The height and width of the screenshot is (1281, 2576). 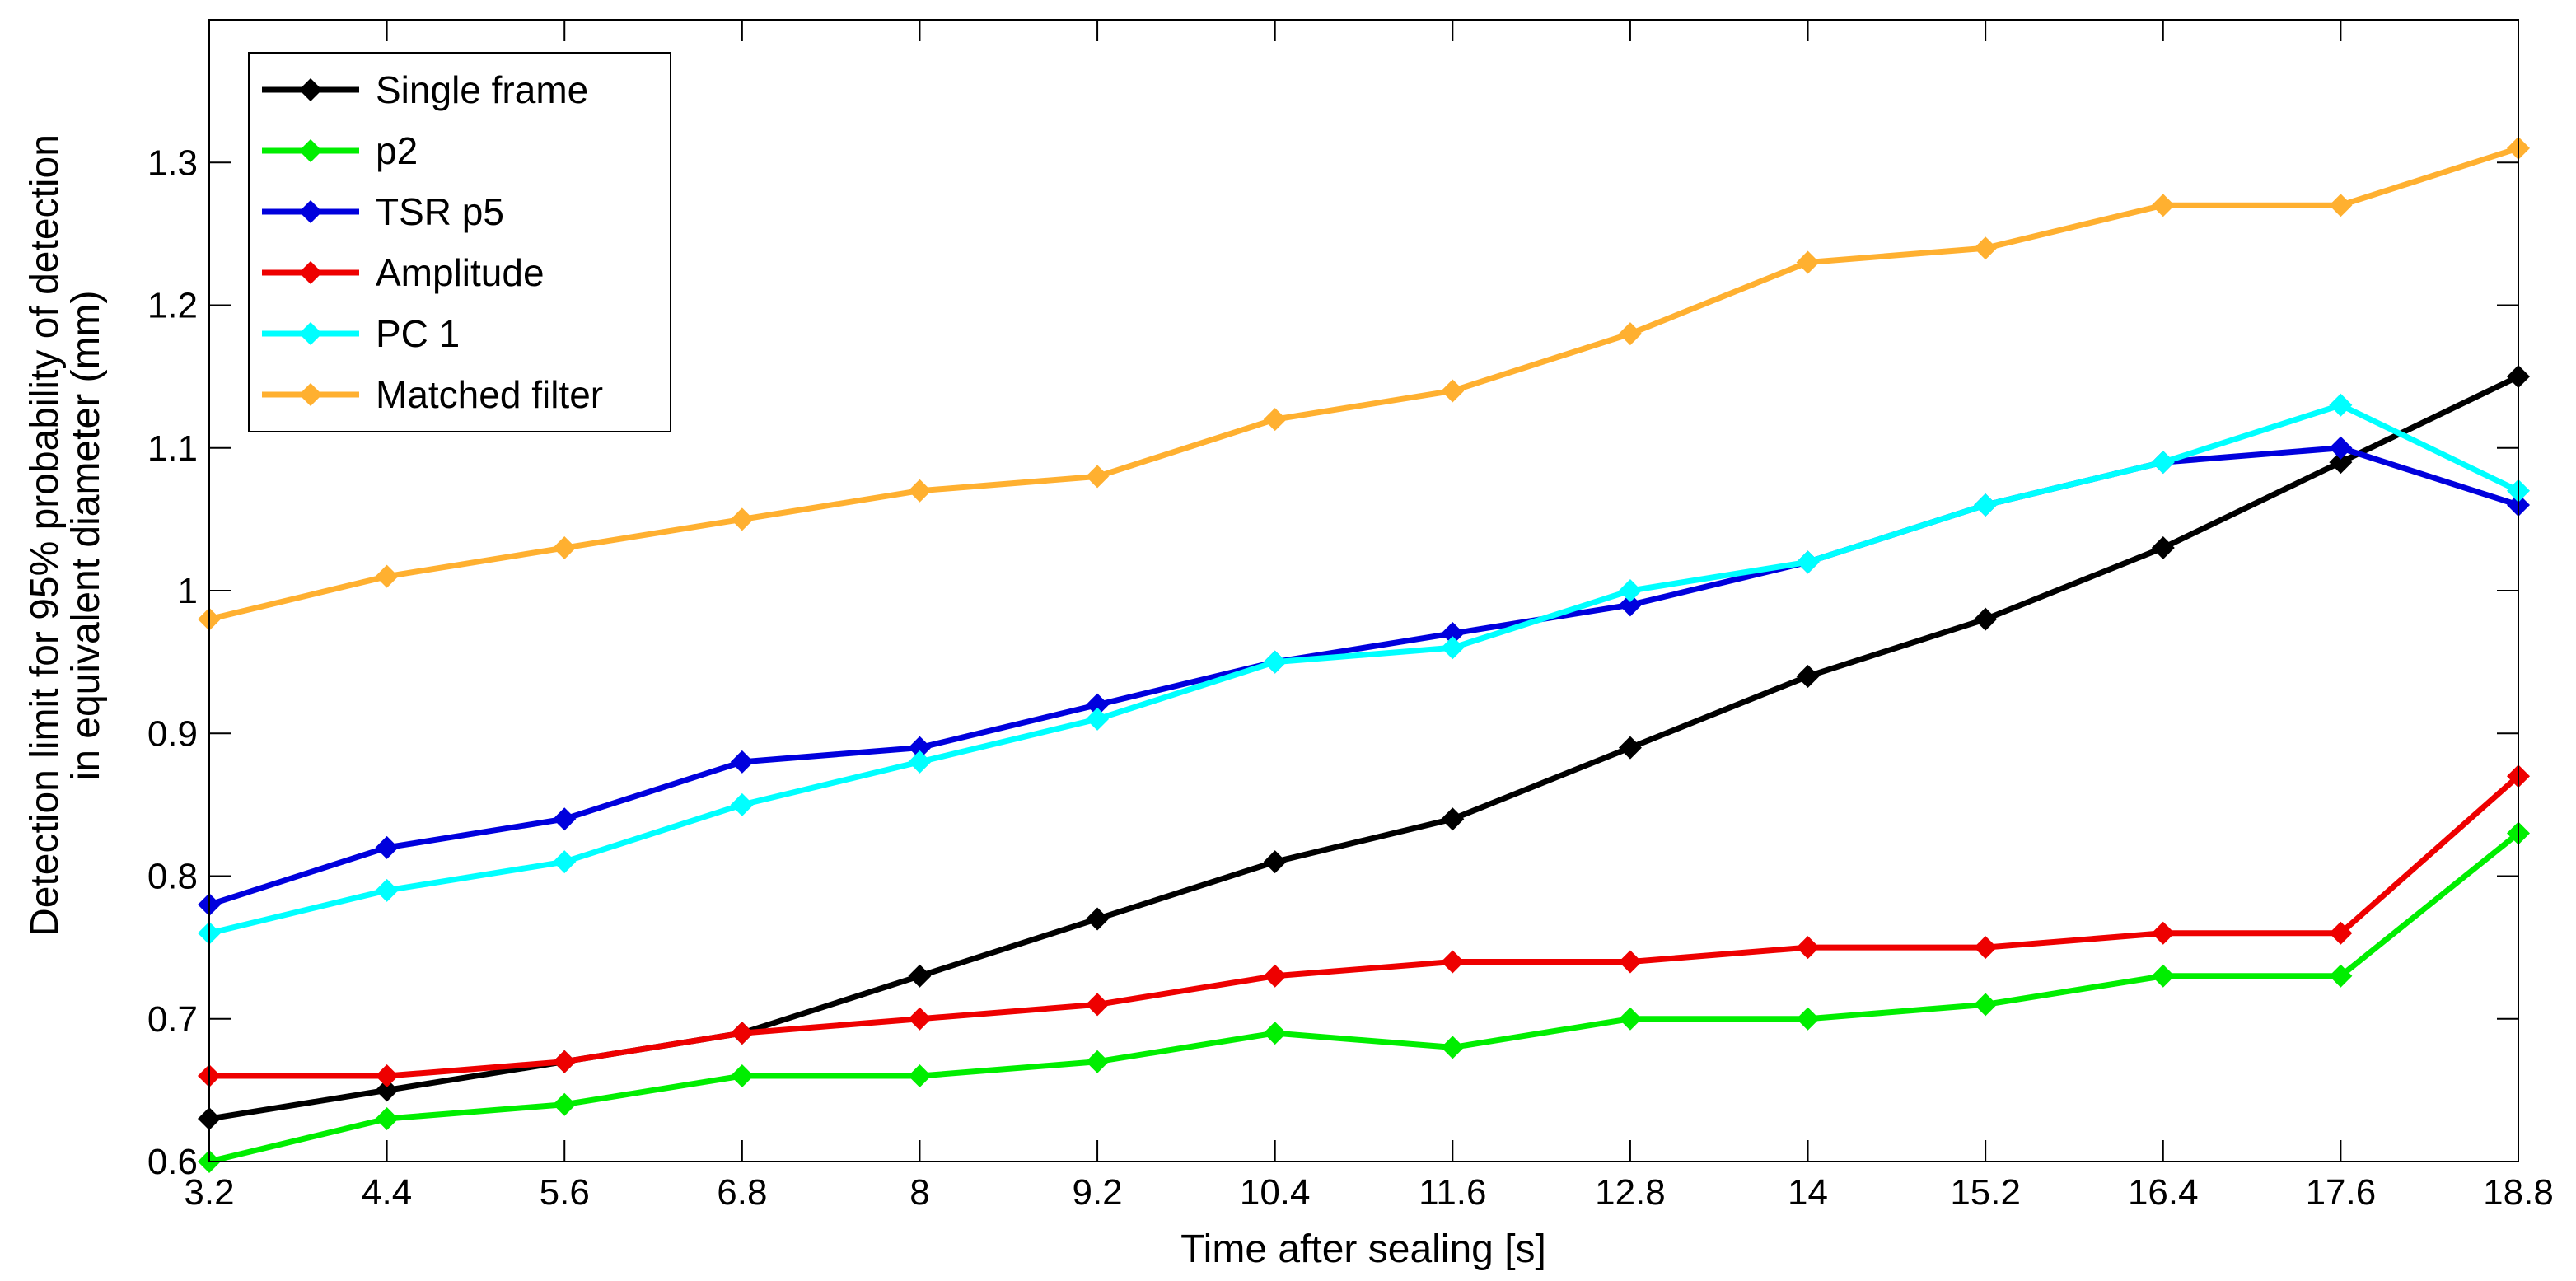 What do you see at coordinates (361, 333) in the screenshot?
I see `legend-item: PC 1` at bounding box center [361, 333].